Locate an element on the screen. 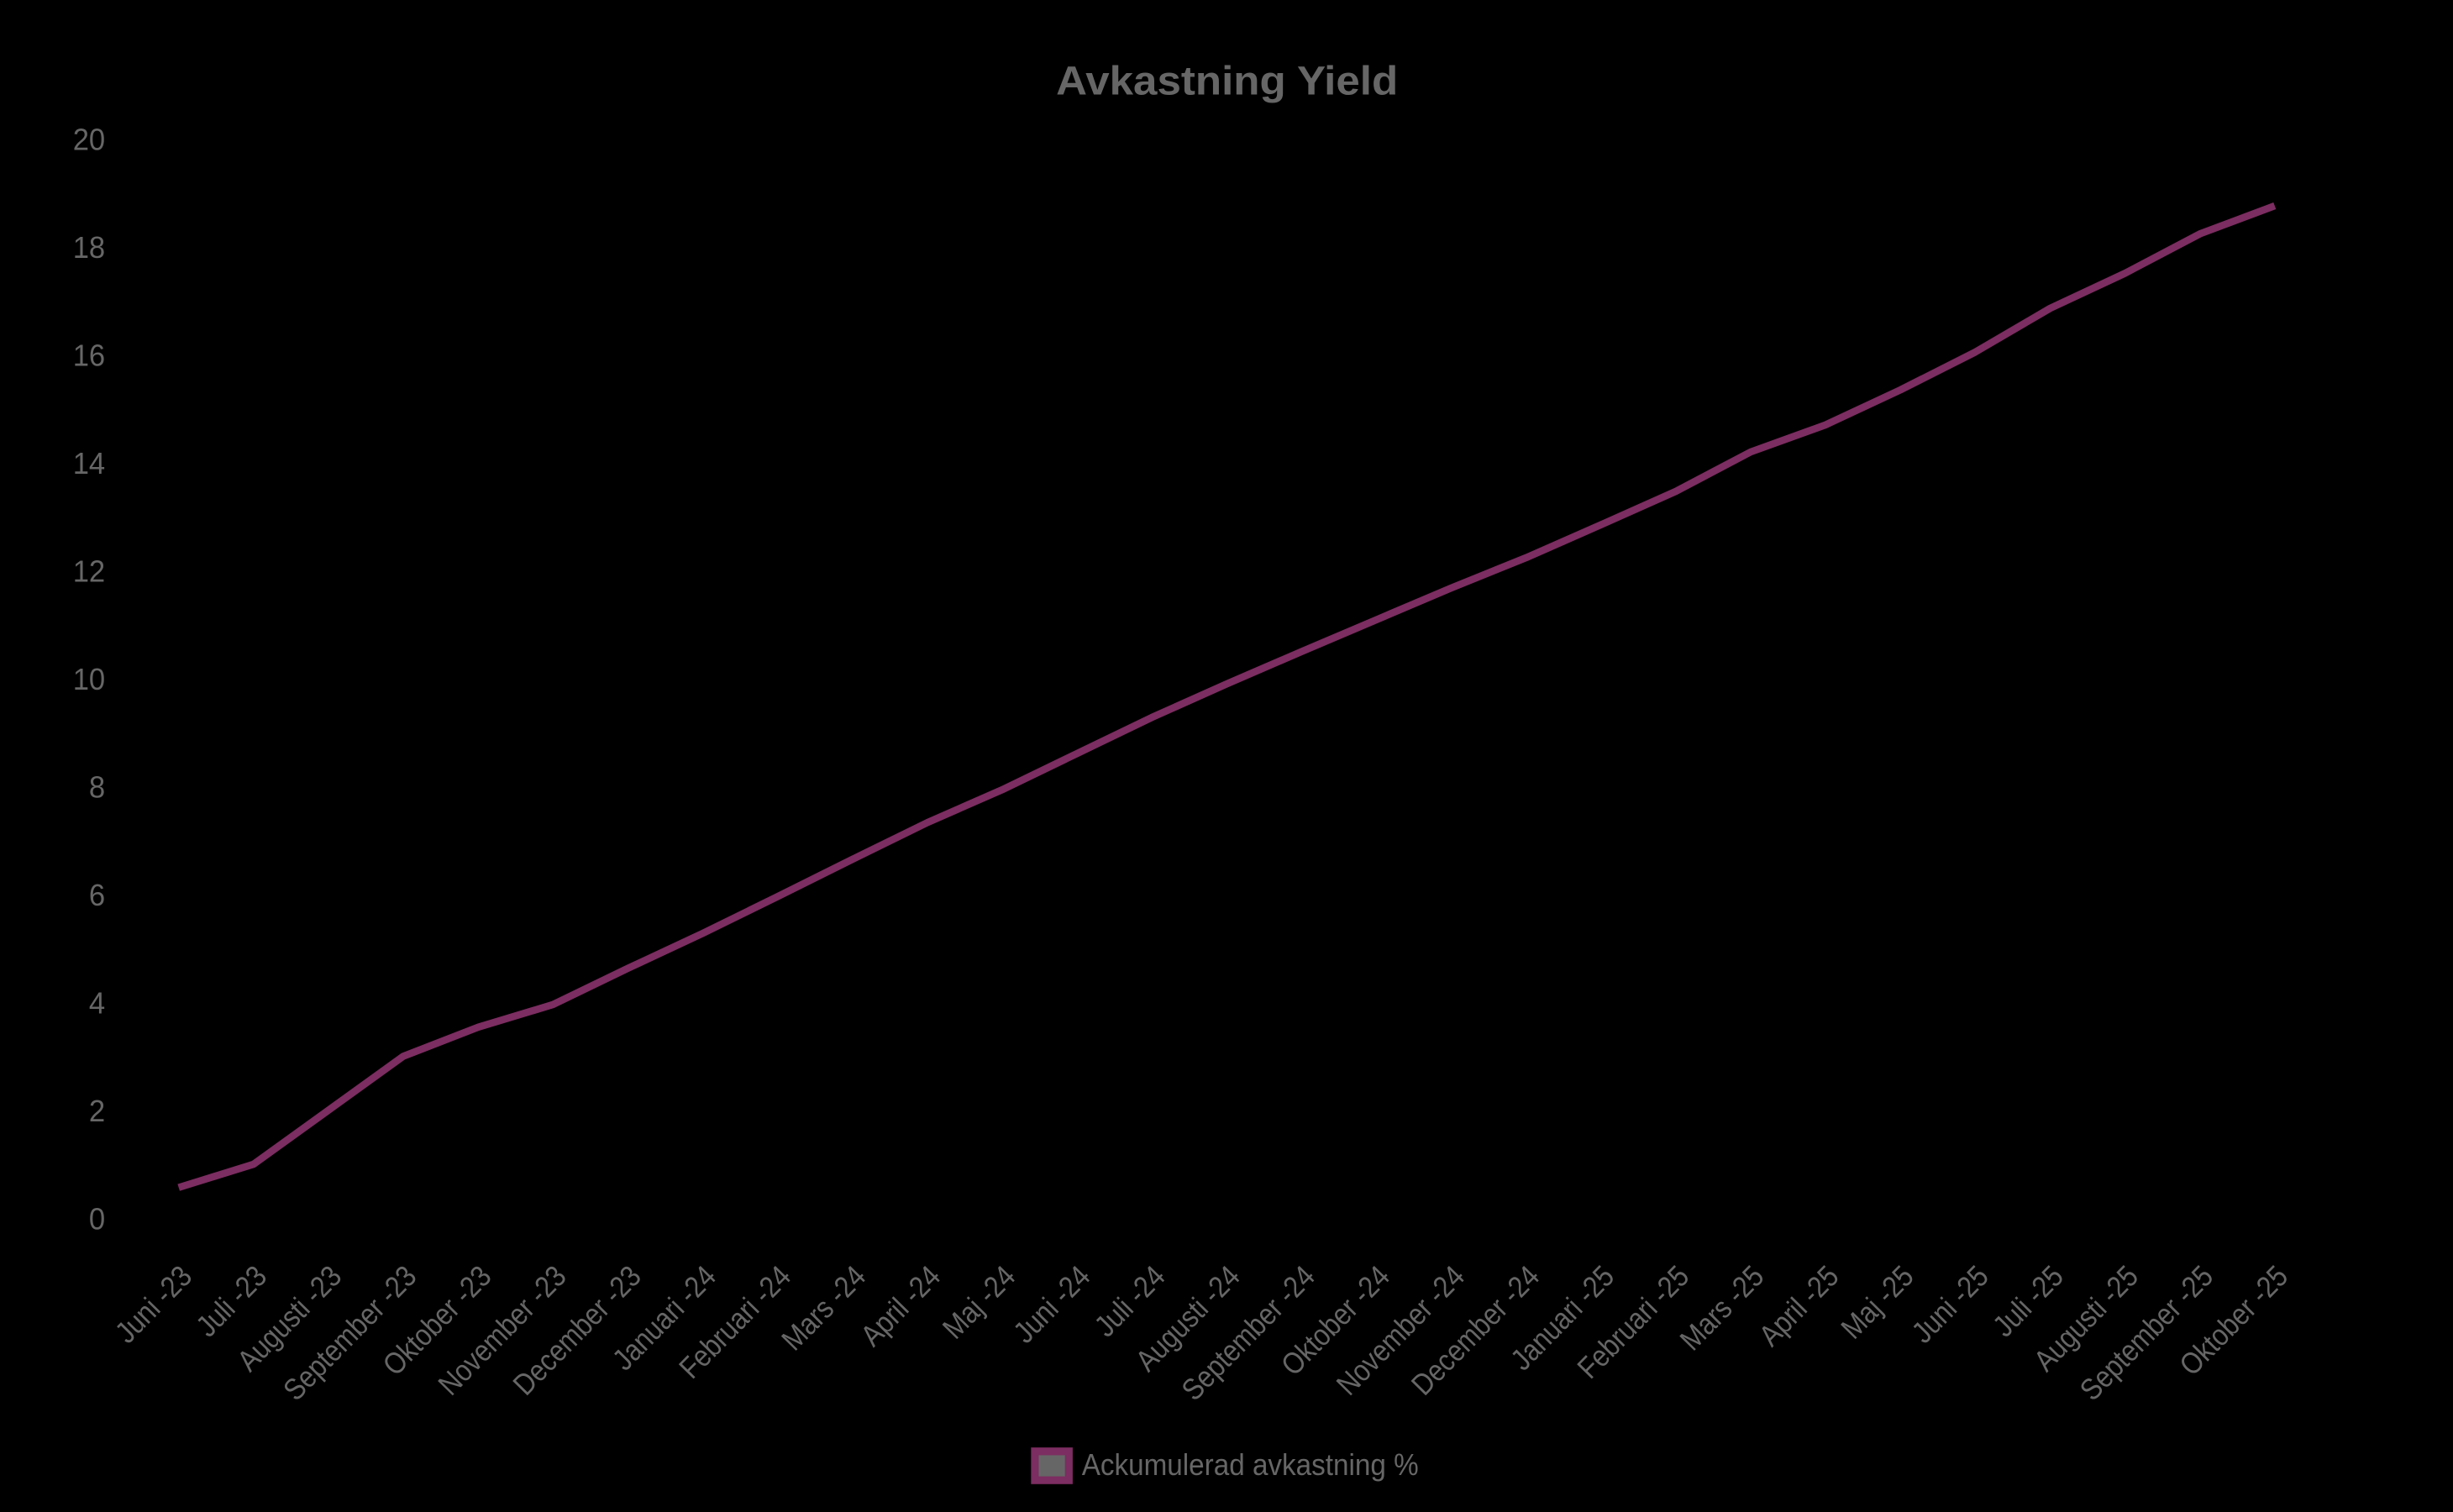 Image resolution: width=2453 pixels, height=1512 pixels. svg-text: 10 is located at coordinates (89, 679).